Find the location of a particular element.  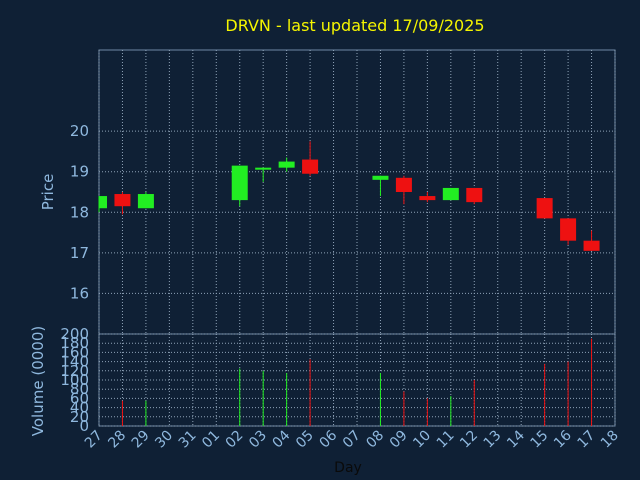

volume-tick-label: 100 is located at coordinates (74, 380).